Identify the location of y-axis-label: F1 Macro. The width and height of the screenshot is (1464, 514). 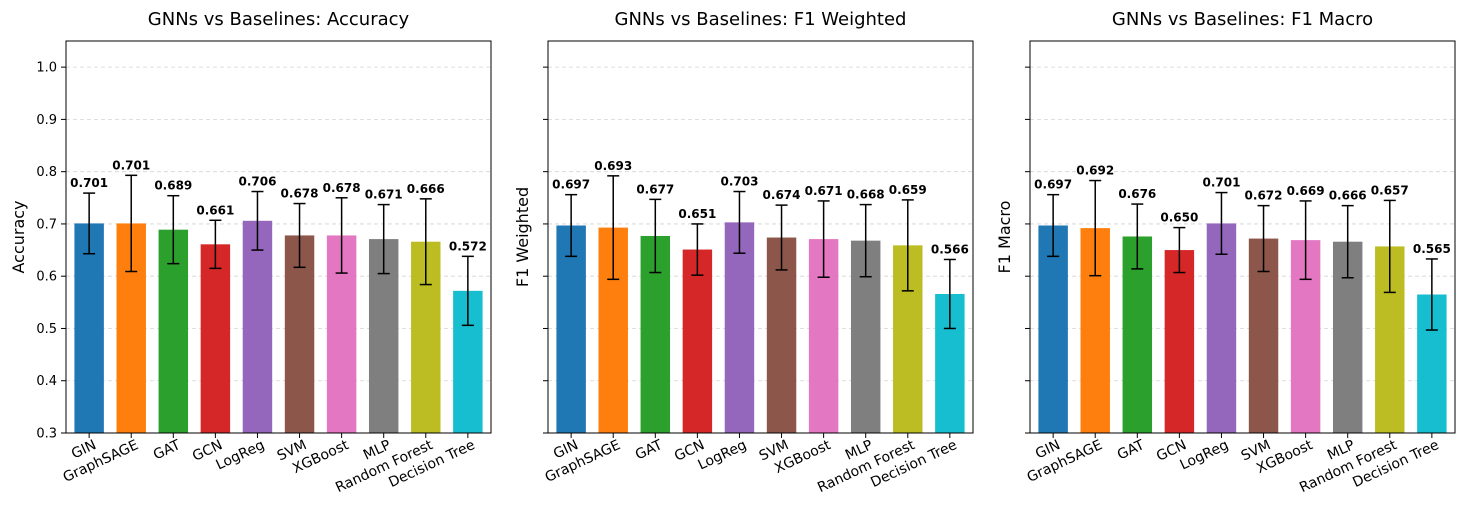
(1004, 237).